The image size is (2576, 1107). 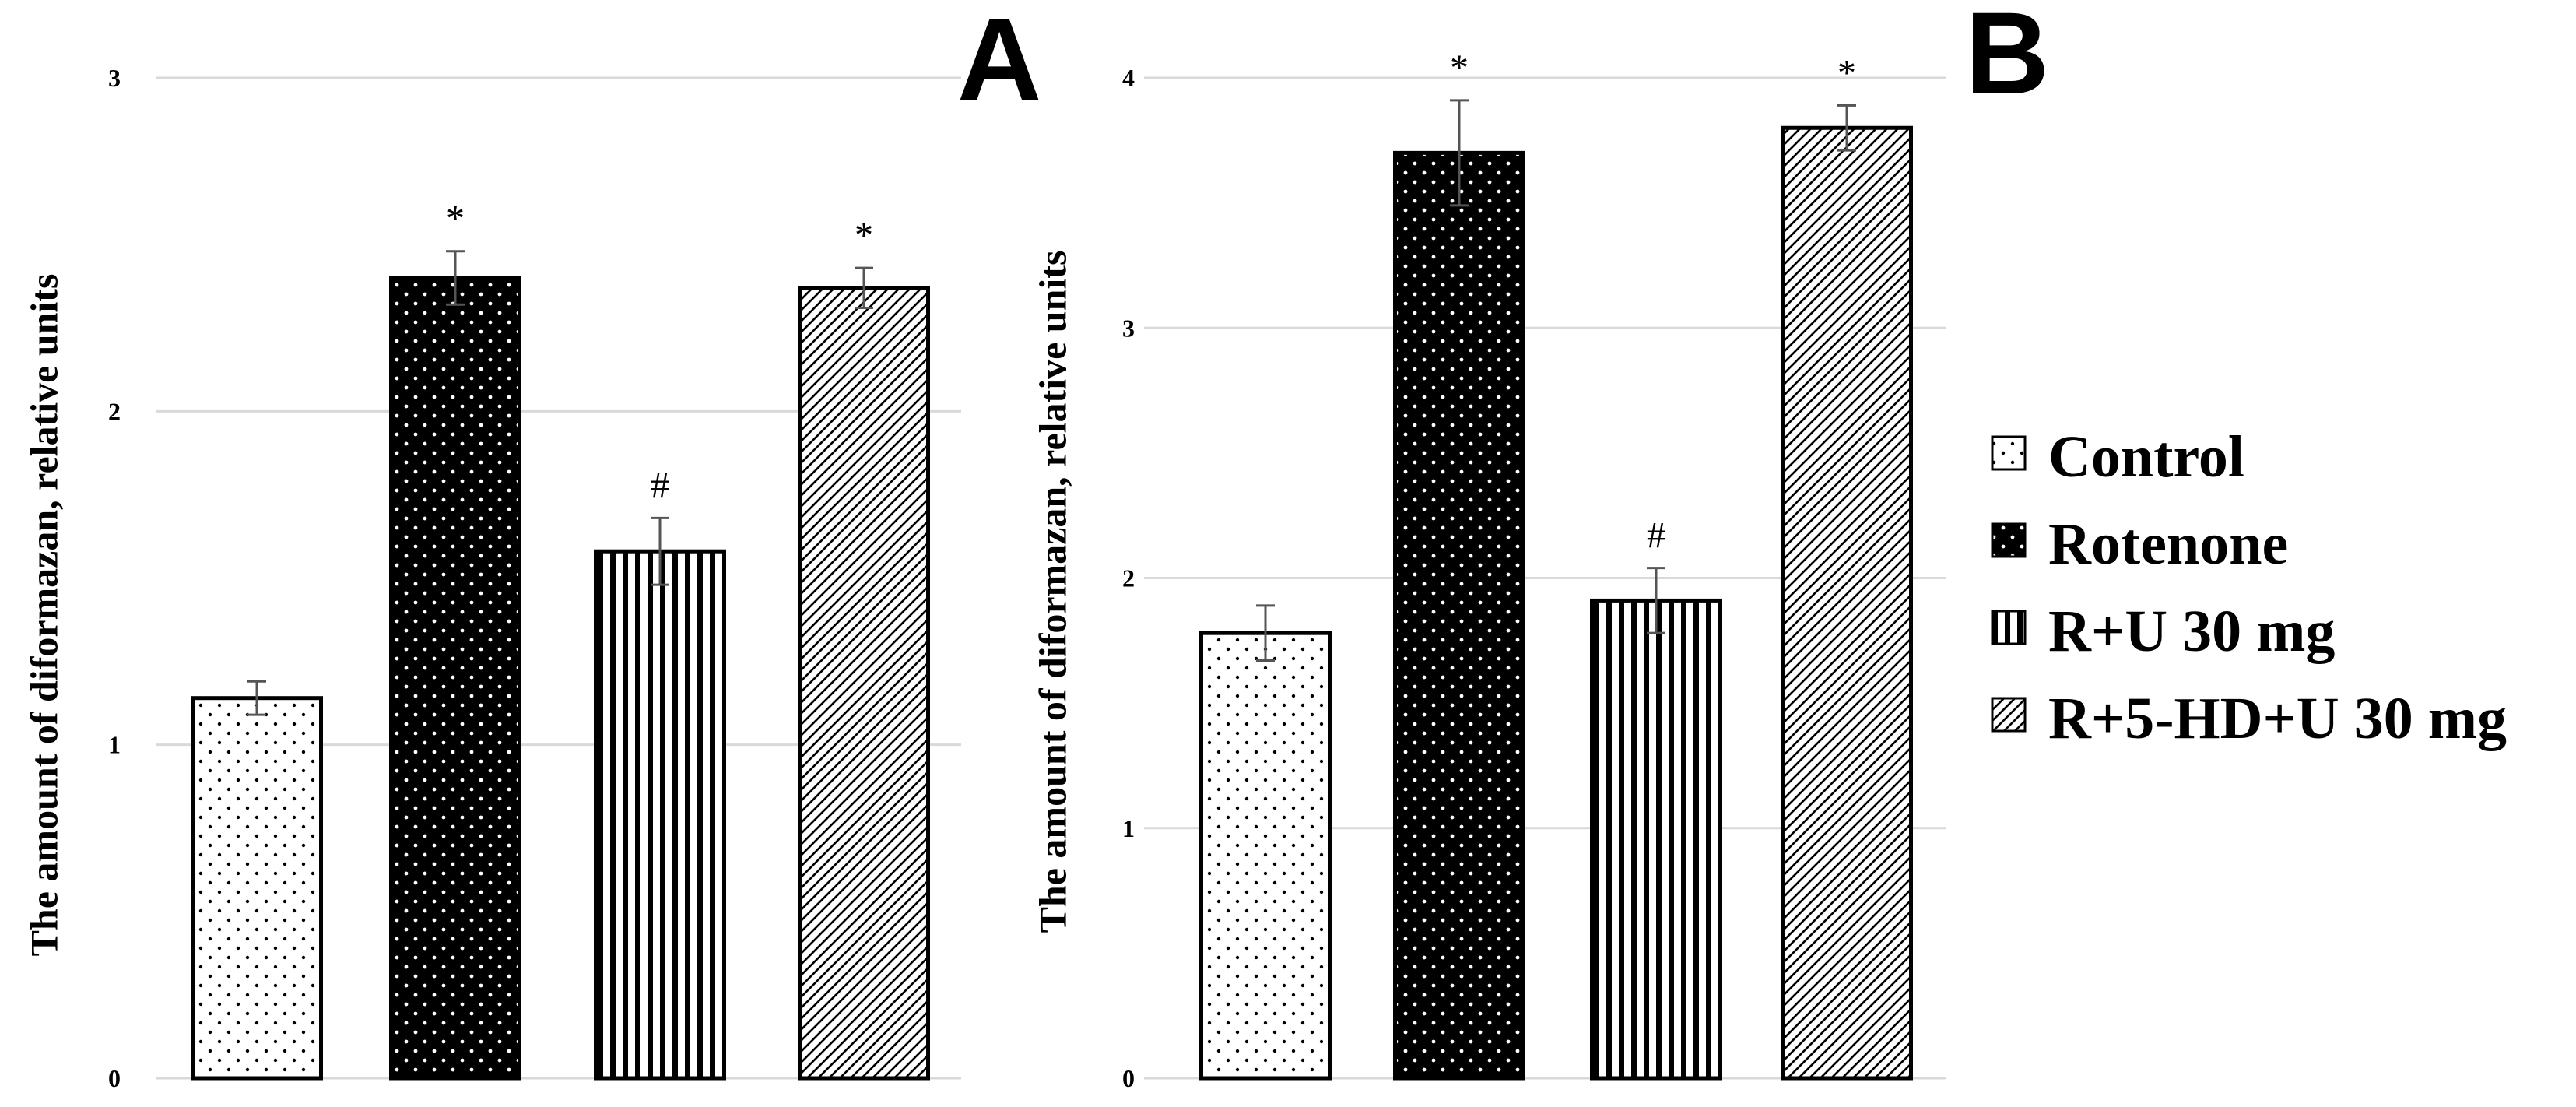 What do you see at coordinates (999, 63) in the screenshot?
I see `panel-label: A` at bounding box center [999, 63].